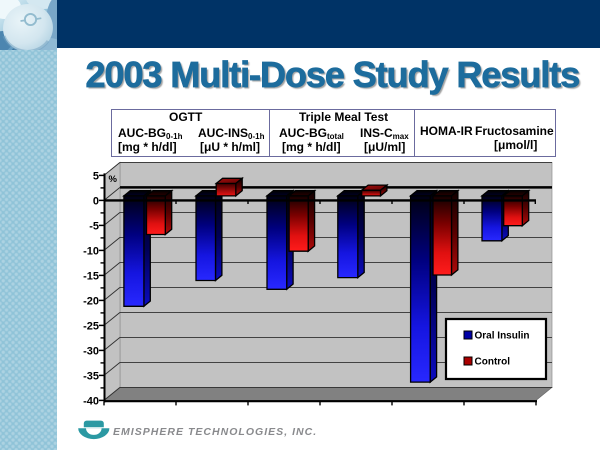 Image resolution: width=600 pixels, height=450 pixels. I want to click on svg-text: Oral Insulin, so click(502, 336).